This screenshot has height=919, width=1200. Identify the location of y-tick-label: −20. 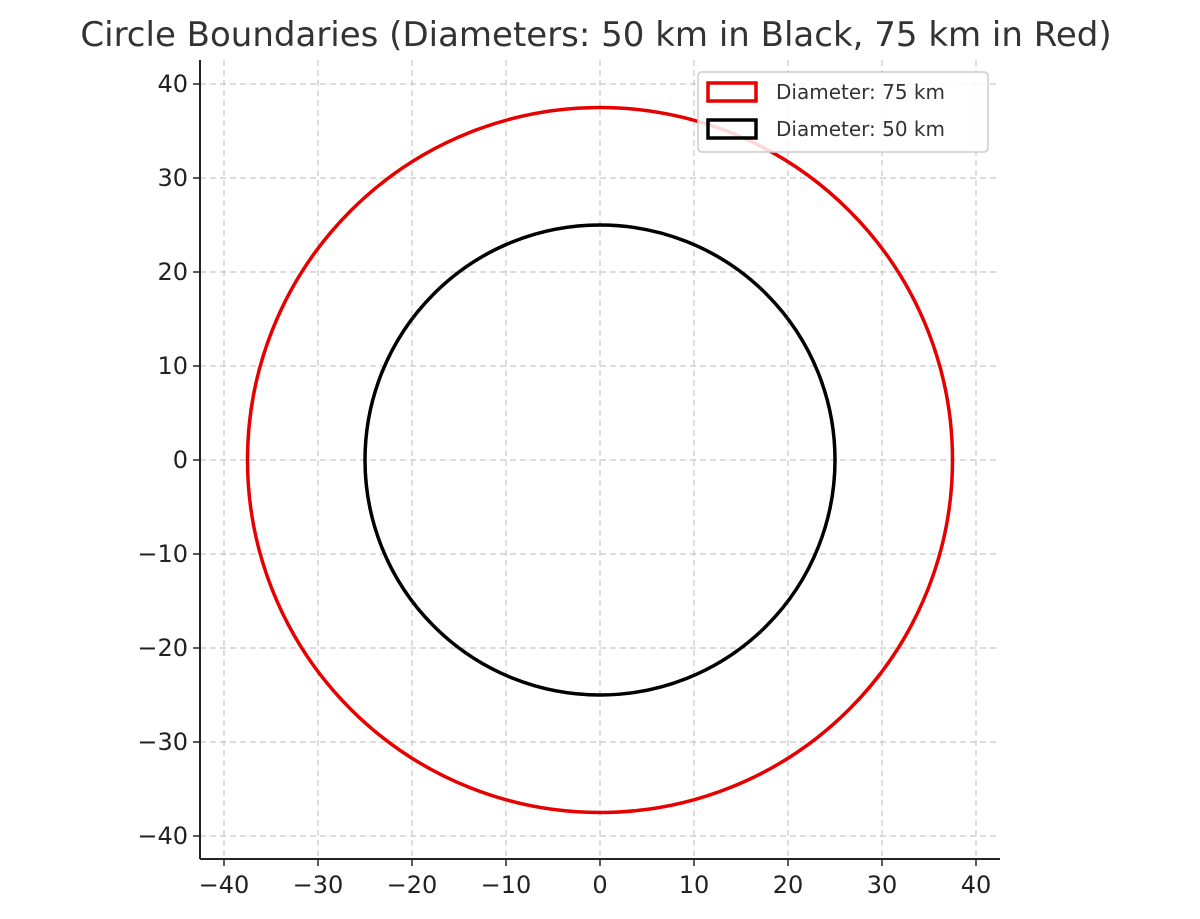
(162, 648).